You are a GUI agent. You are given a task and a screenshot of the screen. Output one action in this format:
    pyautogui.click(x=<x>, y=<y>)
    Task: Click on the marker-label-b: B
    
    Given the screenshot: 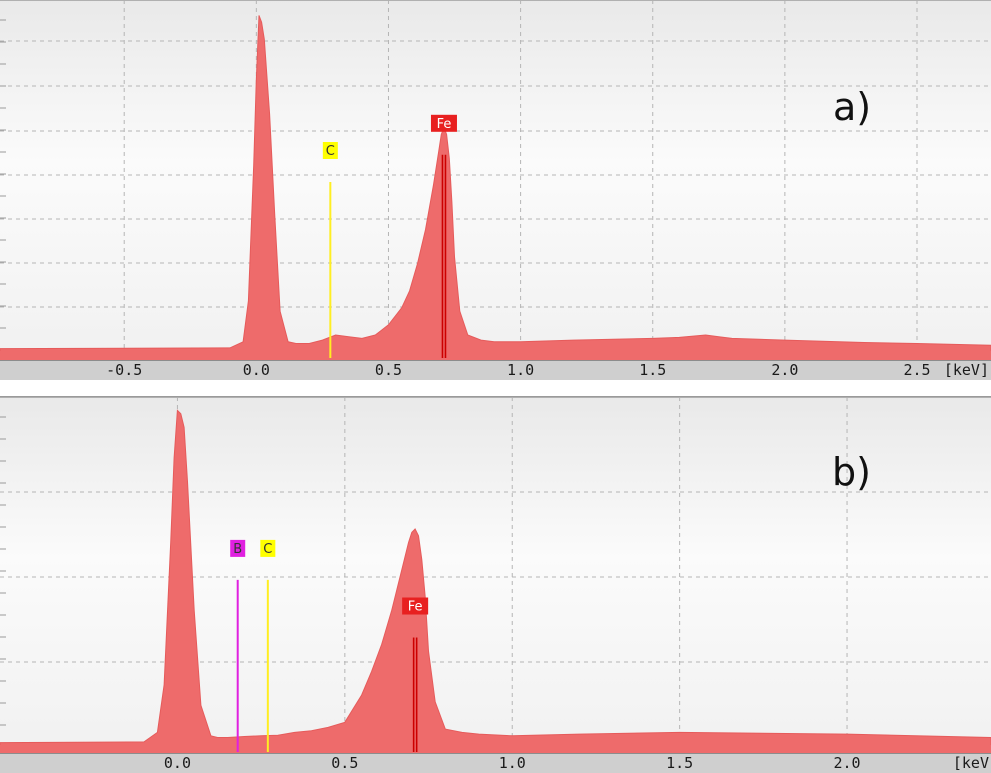 What is the action you would take?
    pyautogui.click(x=237, y=549)
    